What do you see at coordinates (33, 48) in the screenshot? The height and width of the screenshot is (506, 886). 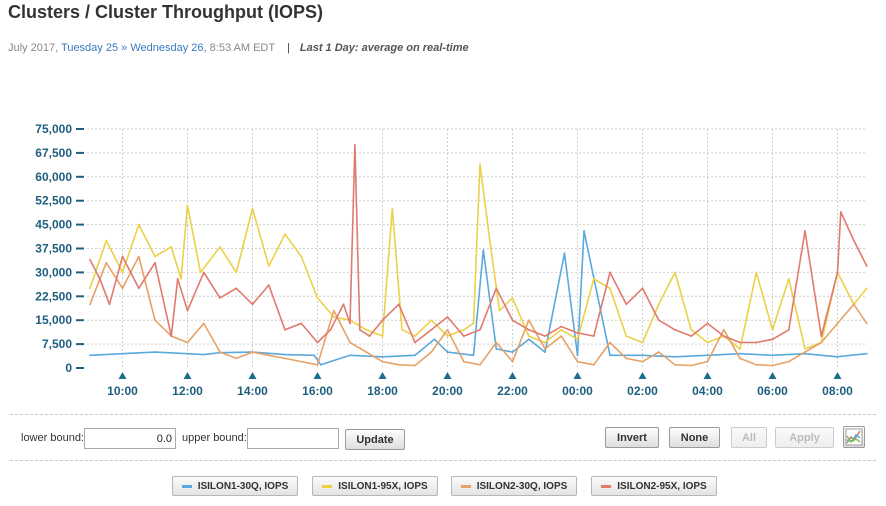 I see `range-month: July 2017,` at bounding box center [33, 48].